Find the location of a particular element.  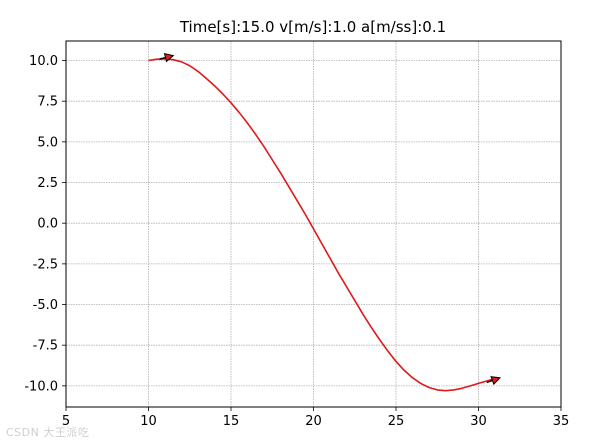

y-tick-label: -10.0 is located at coordinates (41, 386).